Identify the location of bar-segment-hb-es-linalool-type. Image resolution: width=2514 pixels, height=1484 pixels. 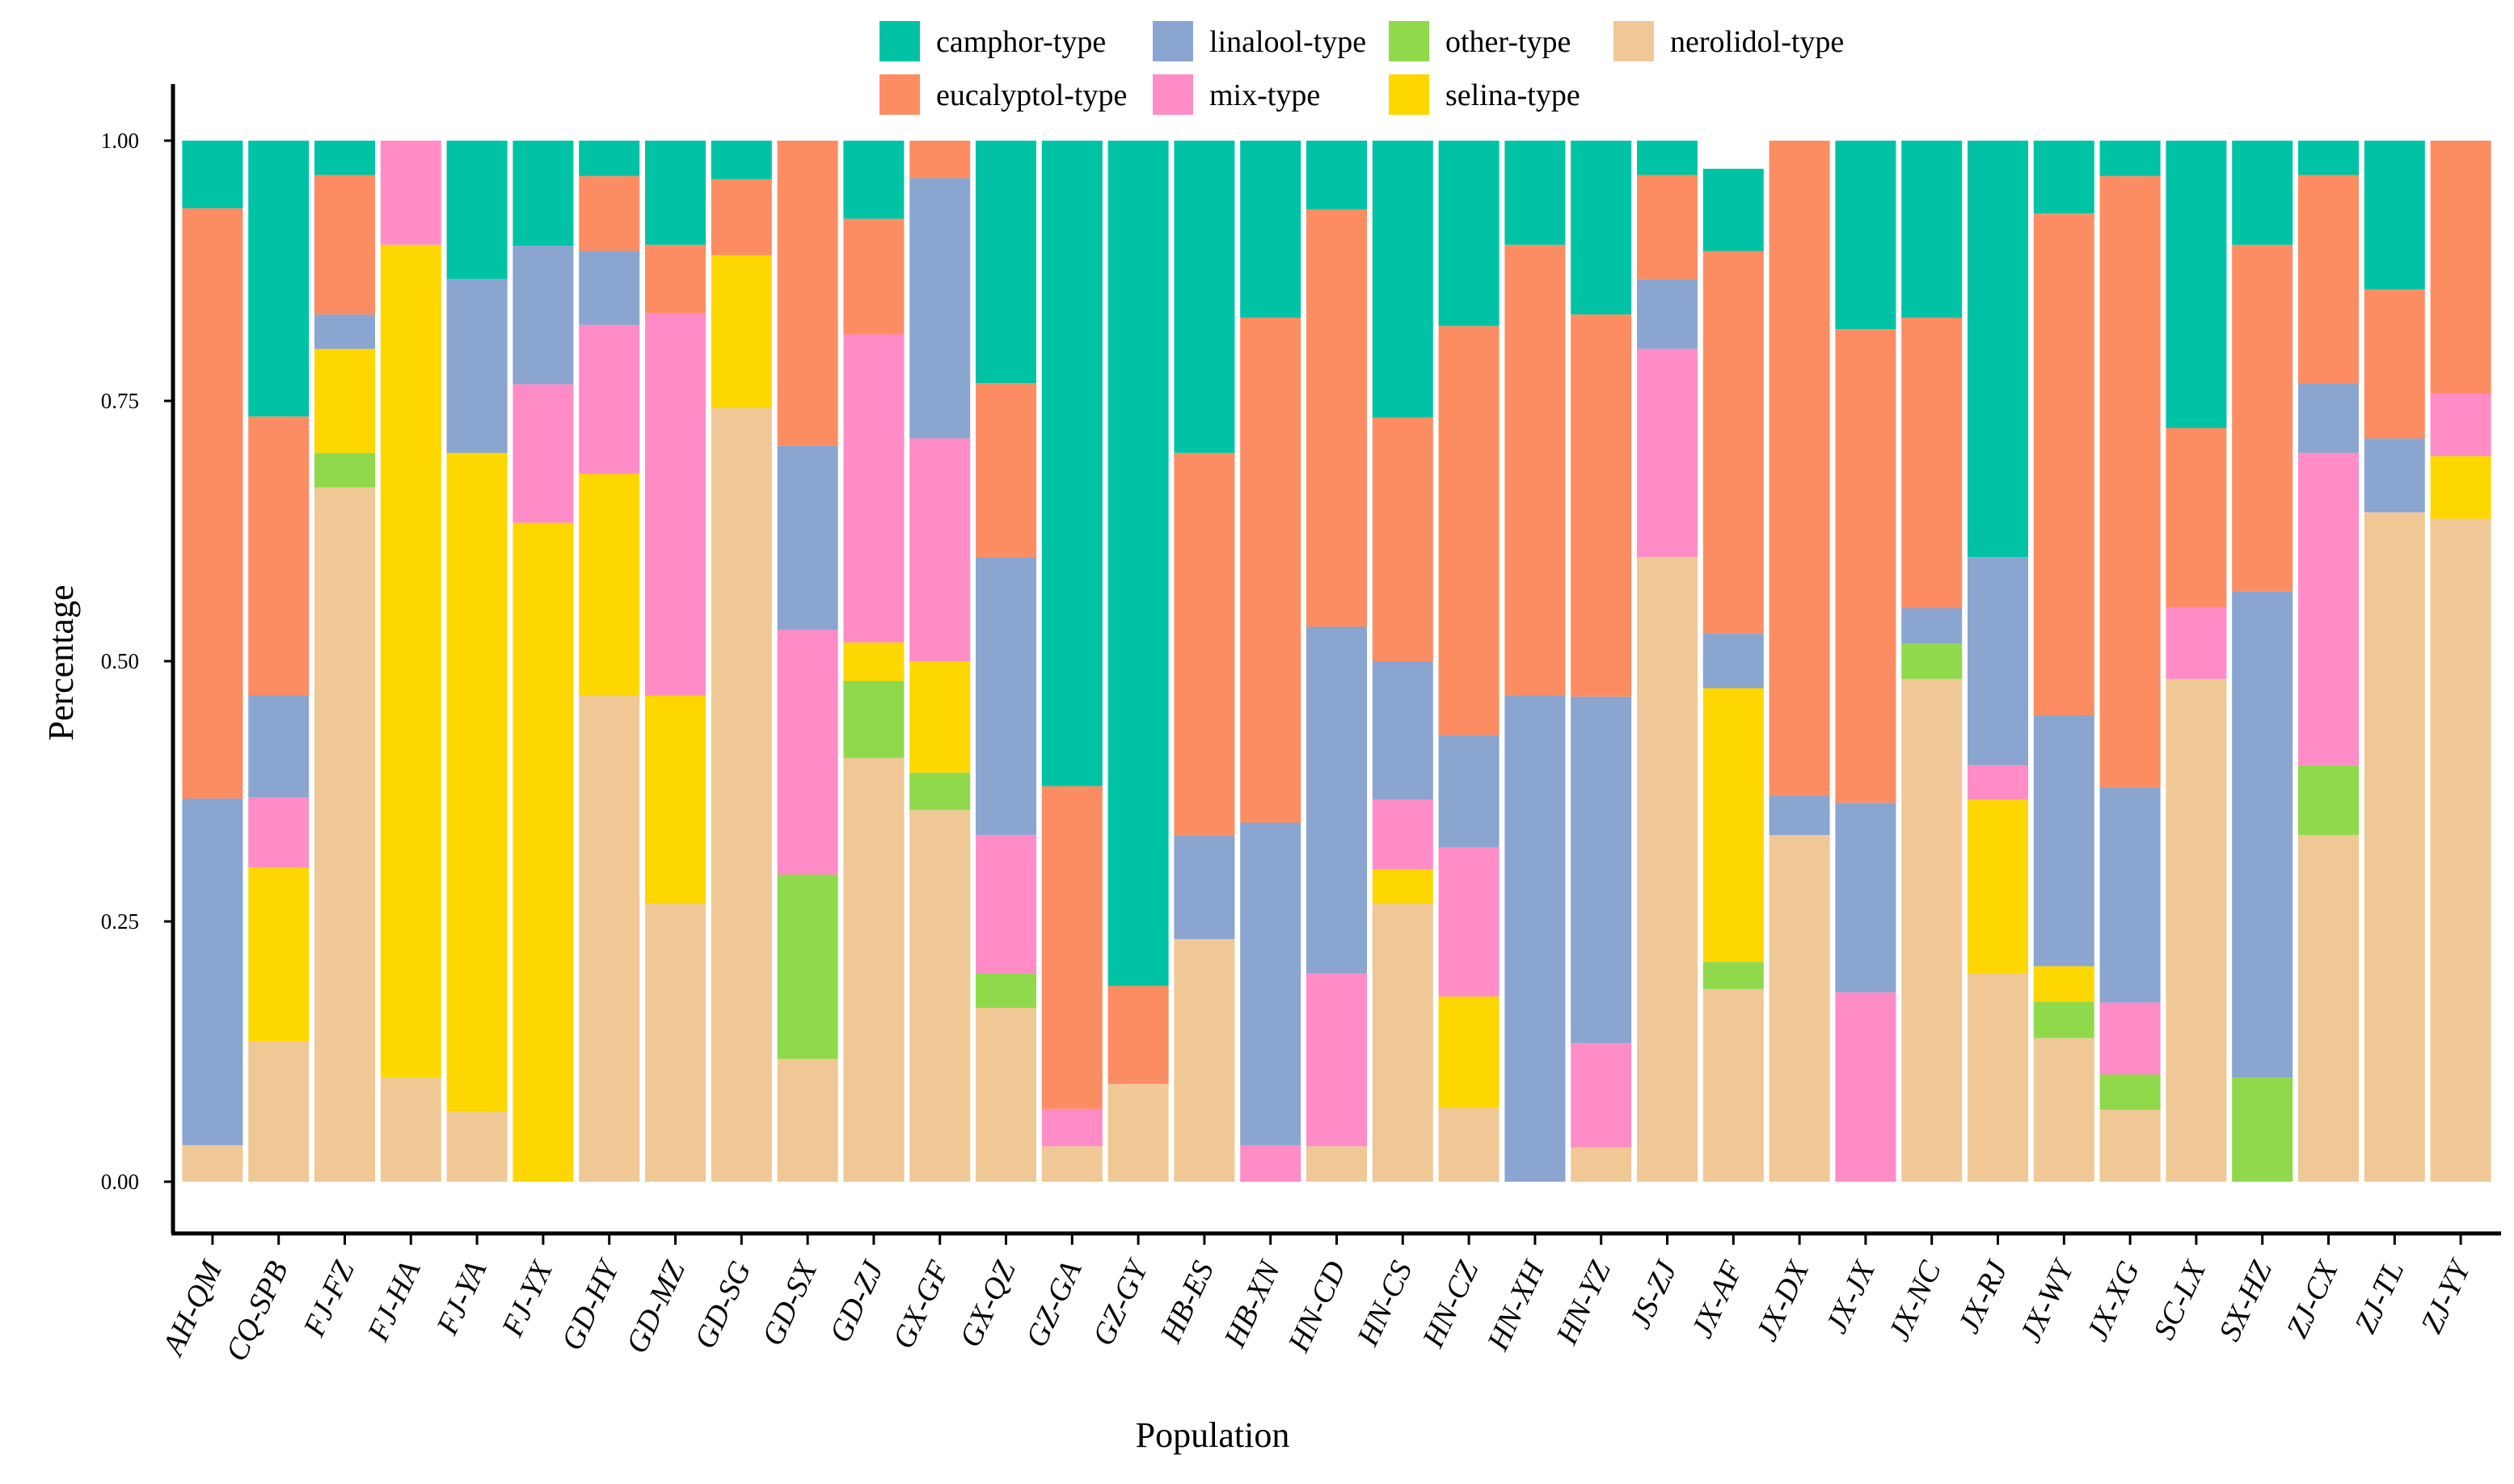
(1204, 887).